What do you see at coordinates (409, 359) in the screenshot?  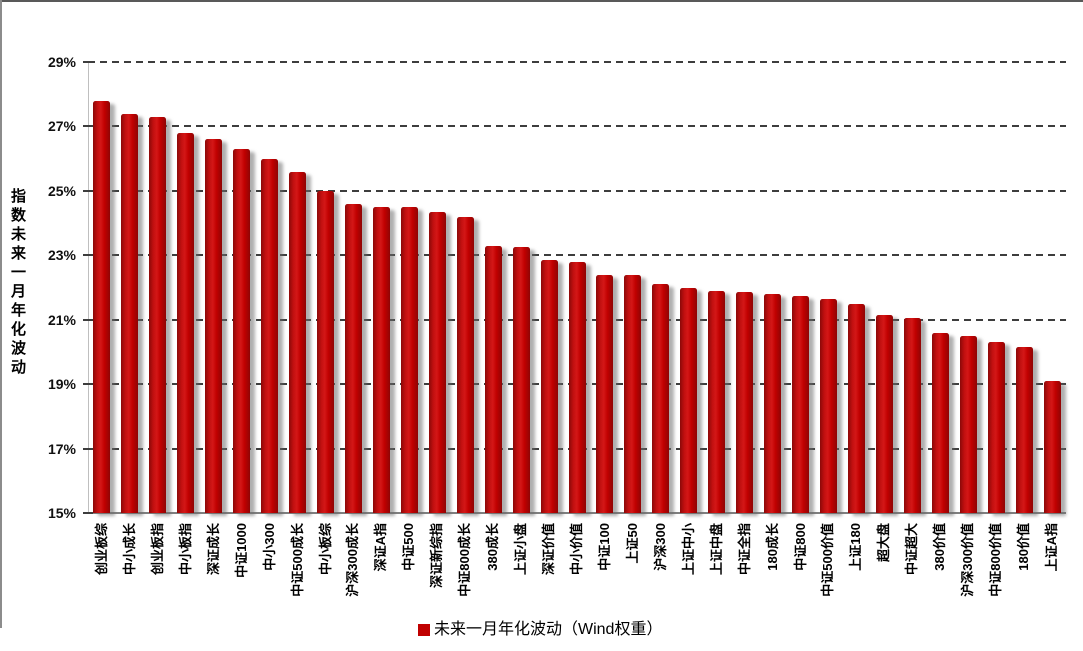 I see `bar-中证500` at bounding box center [409, 359].